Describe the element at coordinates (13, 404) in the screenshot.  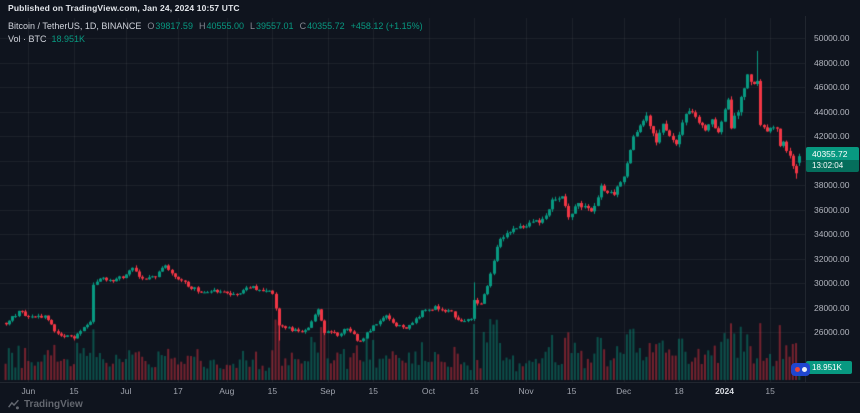
I see `tradingview-logo-icon` at that location.